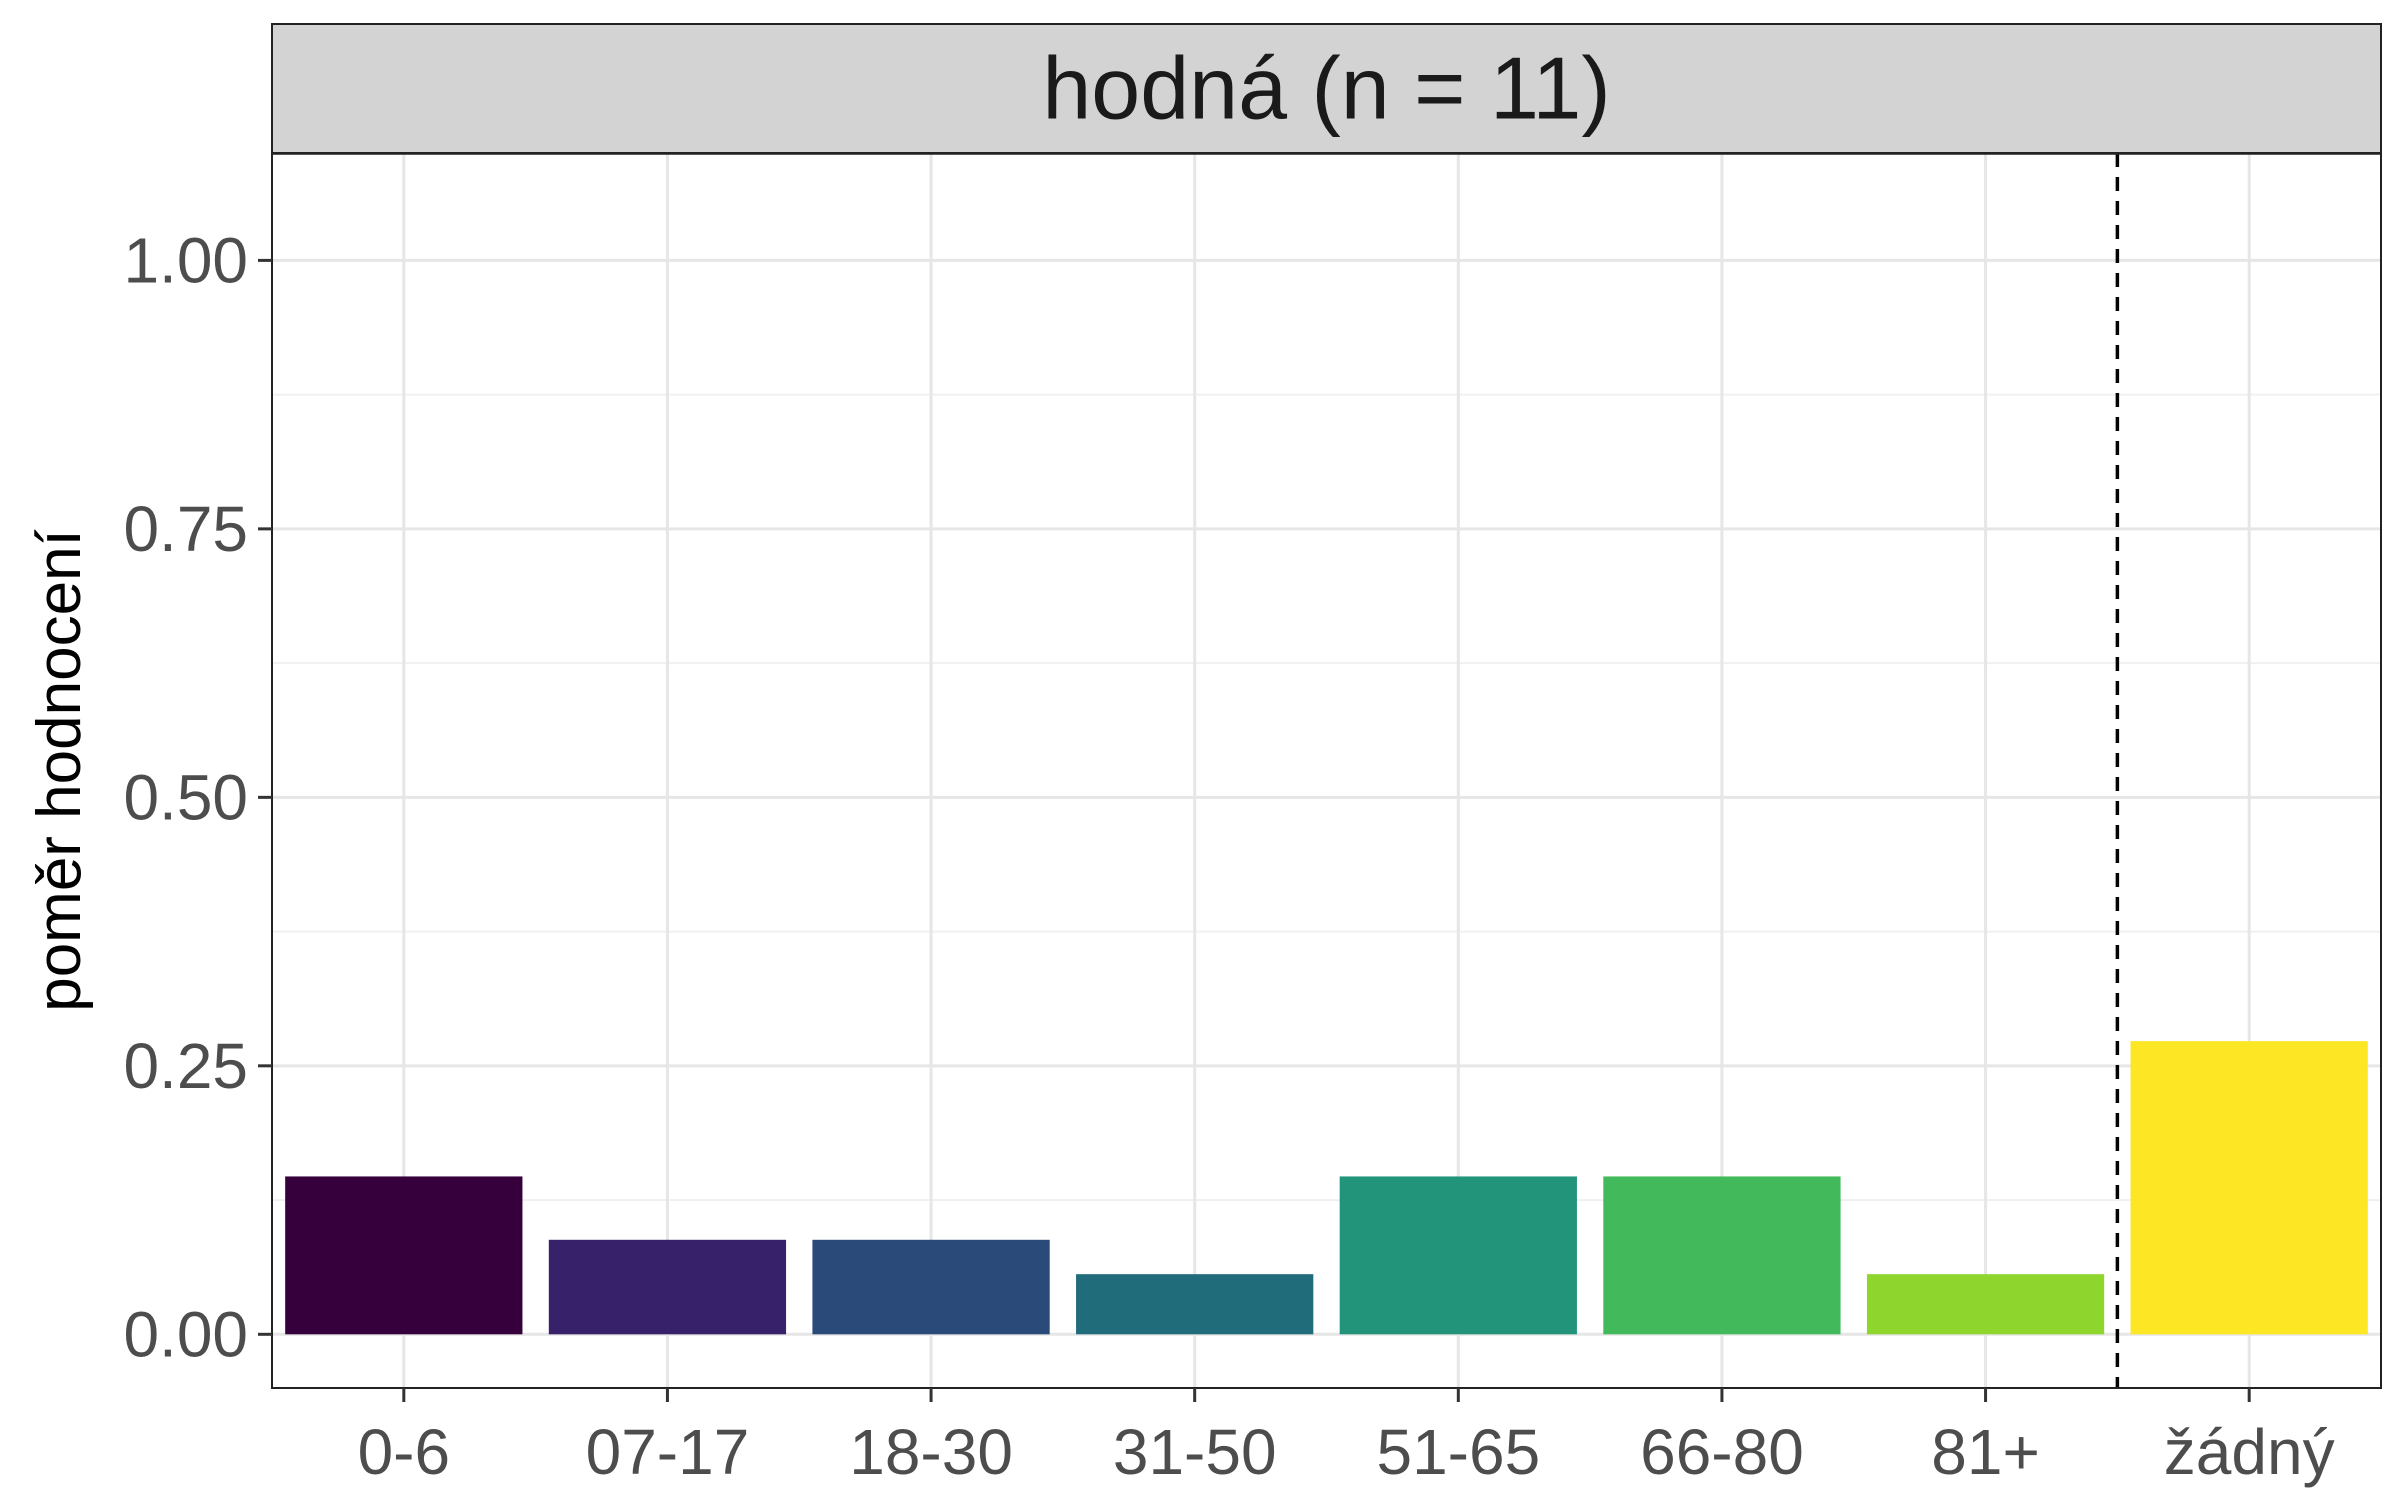 Image resolution: width=2400 pixels, height=1505 pixels. What do you see at coordinates (1985, 1452) in the screenshot?
I see `x-tick-label: 81+` at bounding box center [1985, 1452].